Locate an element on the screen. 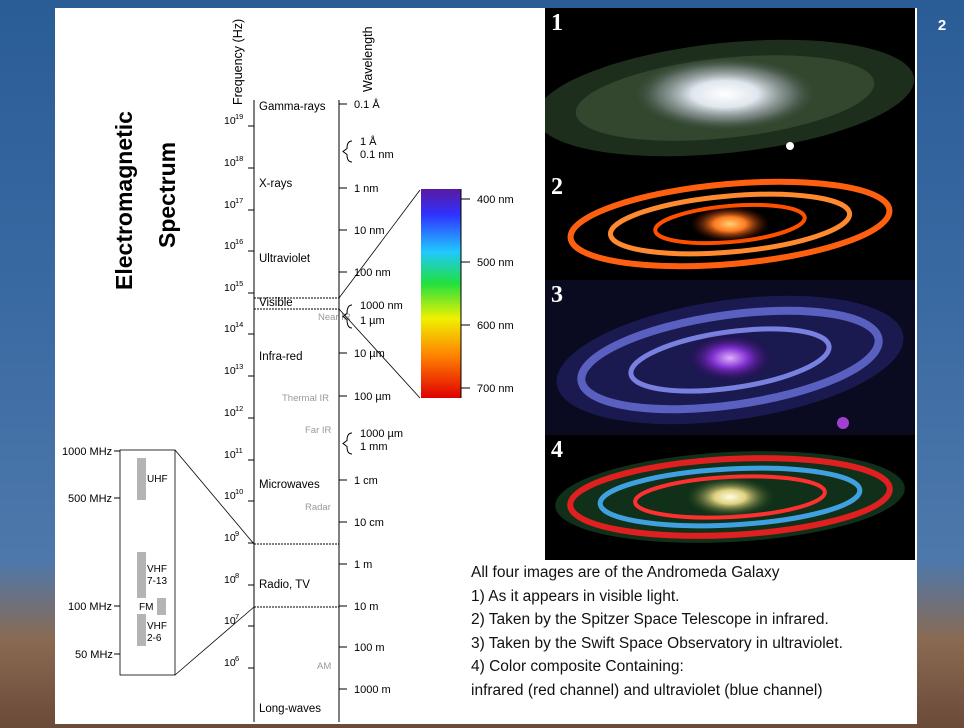  radio-scale-label: 100 MHz is located at coordinates (90, 607).